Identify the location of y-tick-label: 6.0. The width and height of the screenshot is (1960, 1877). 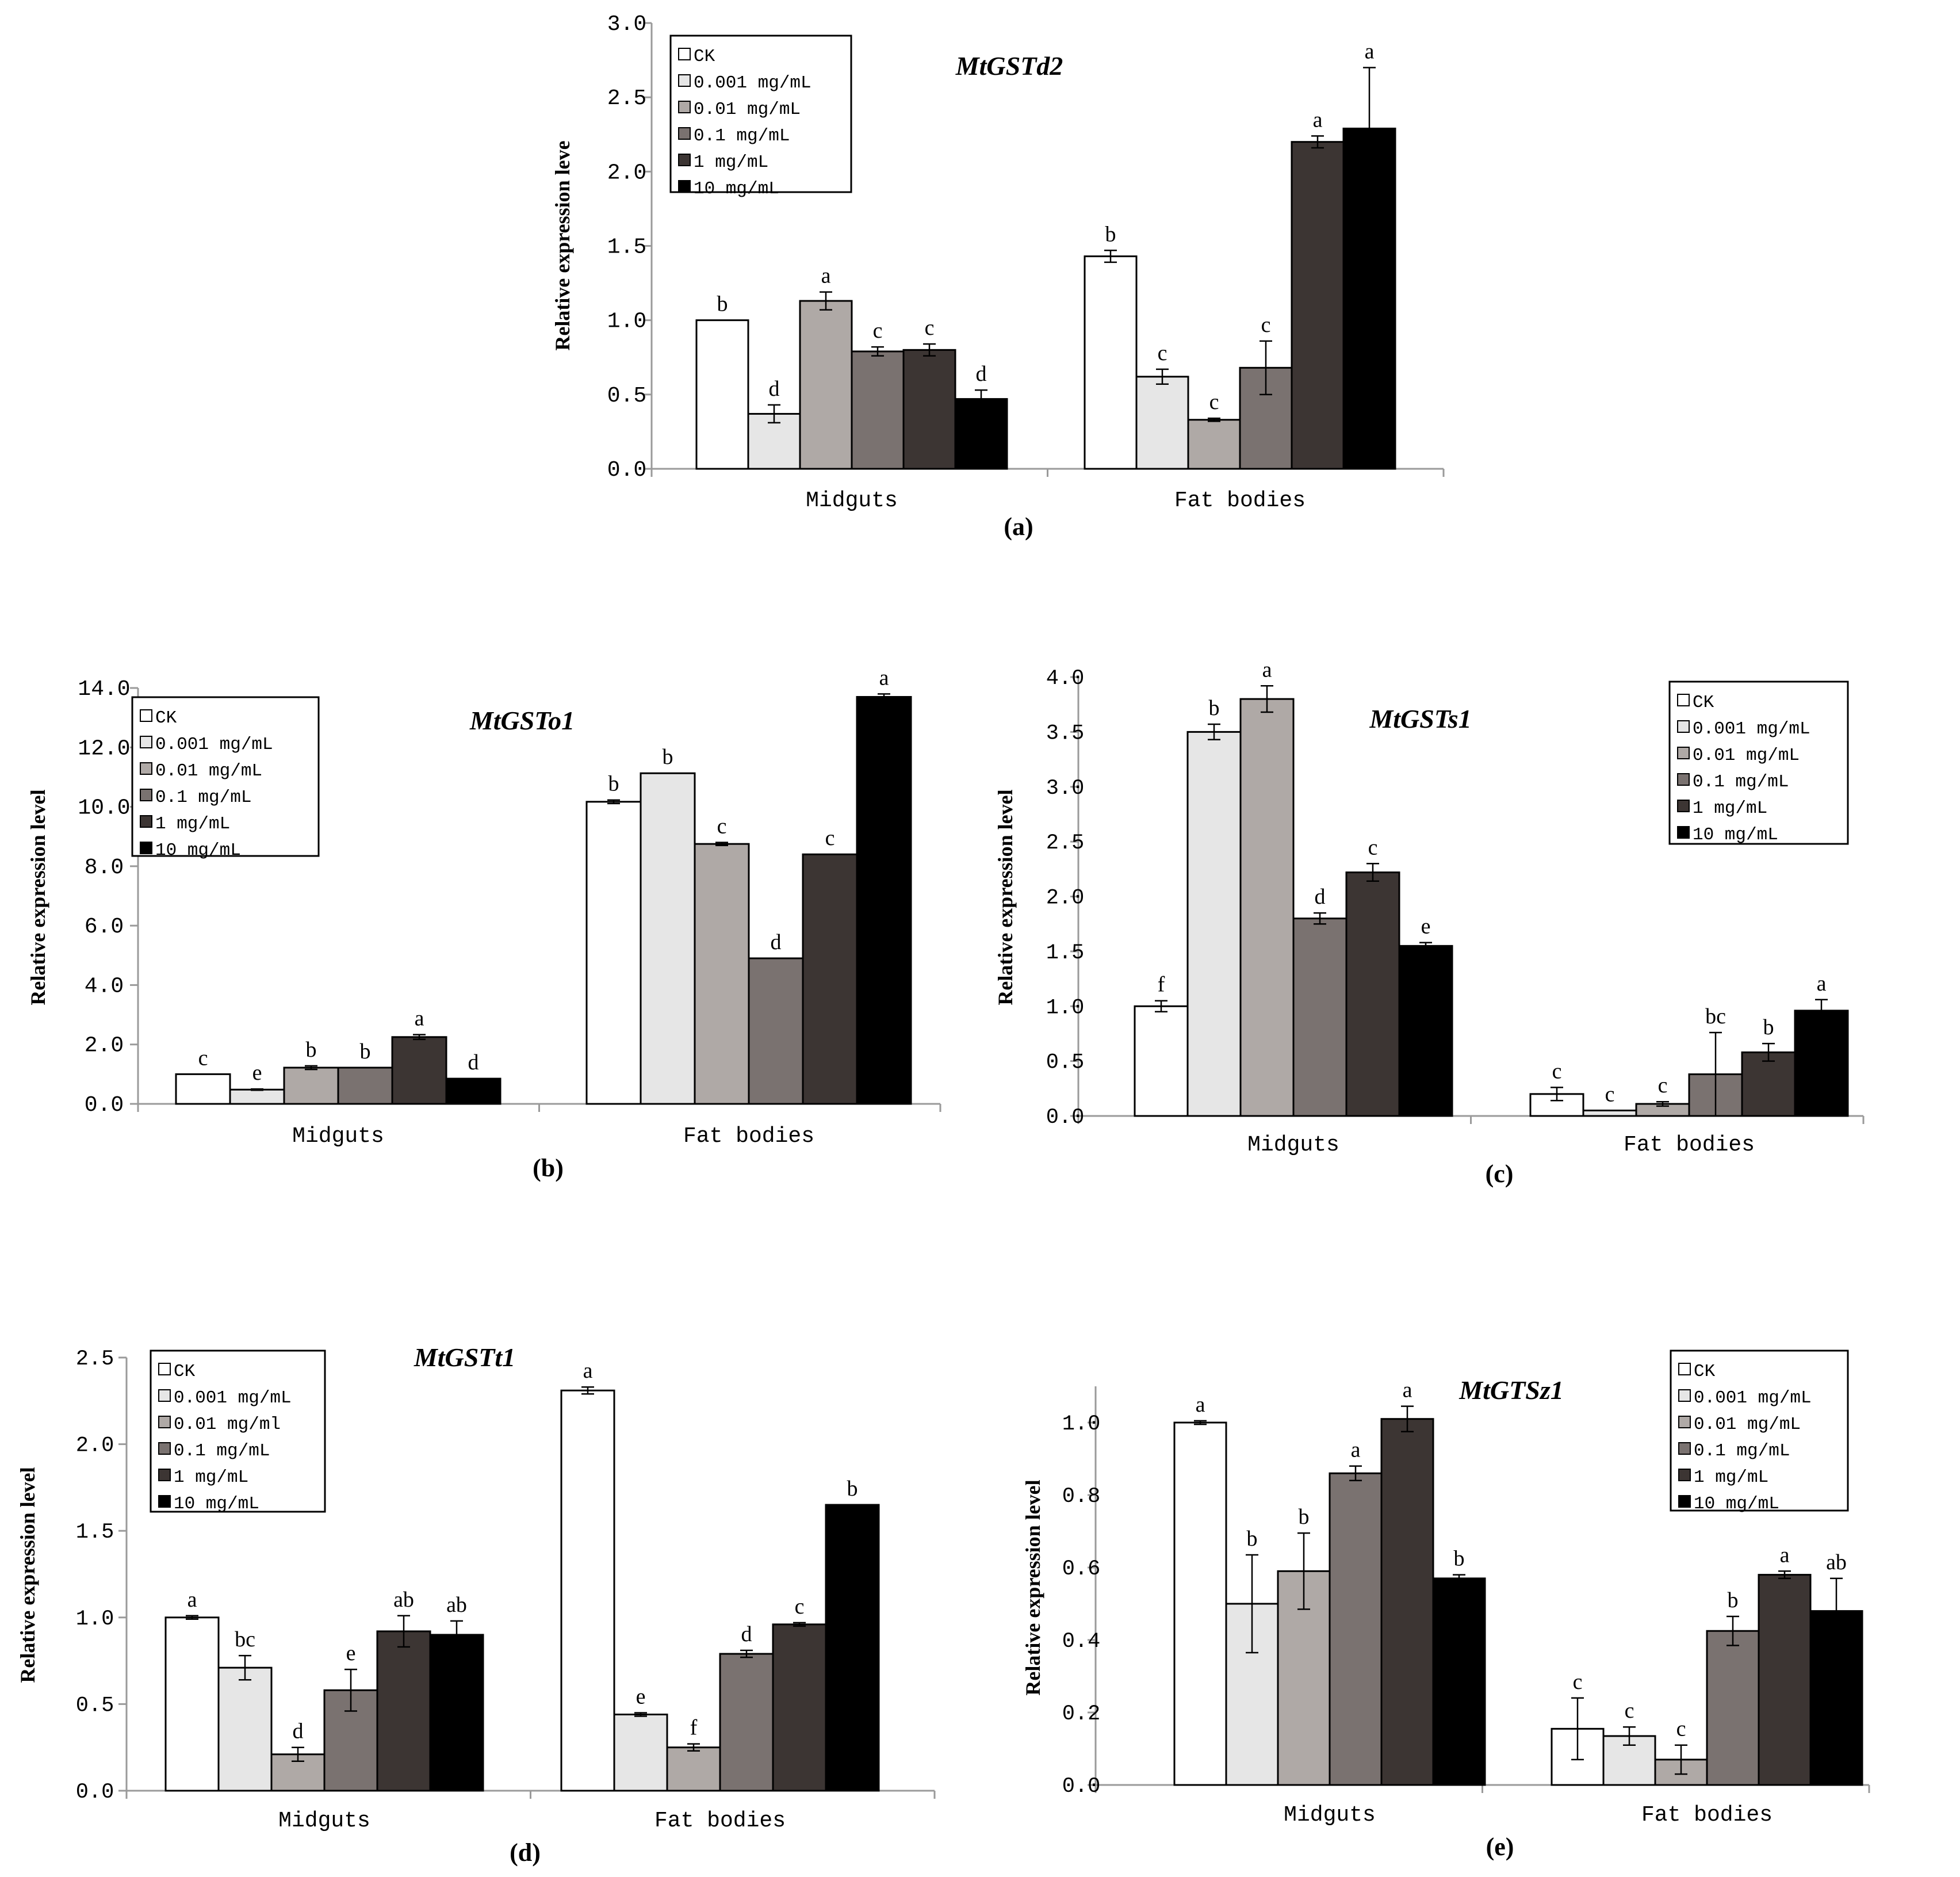
(104, 927).